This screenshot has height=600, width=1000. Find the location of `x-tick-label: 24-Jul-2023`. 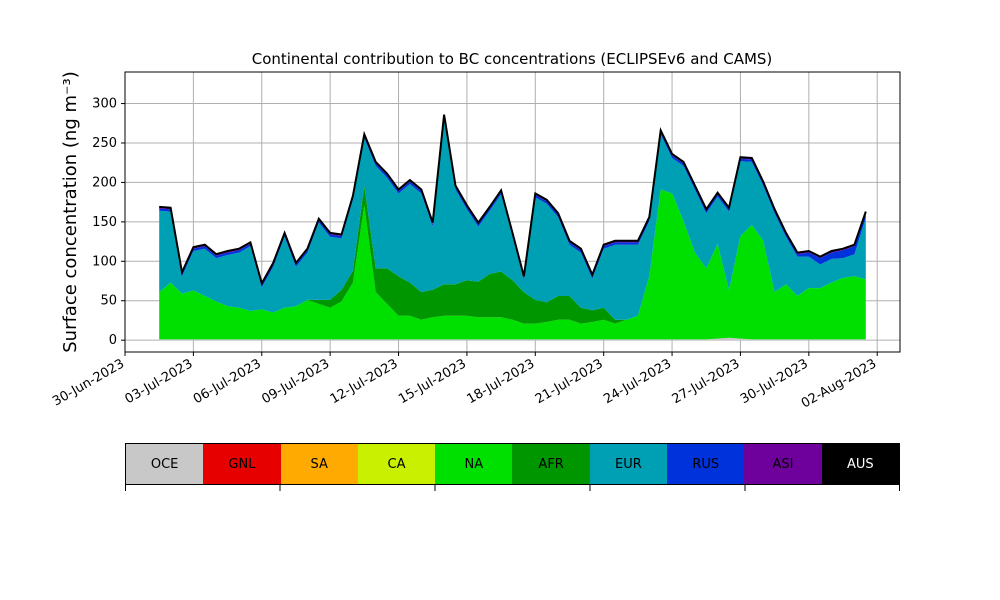

x-tick-label: 24-Jul-2023 is located at coordinates (637, 381).